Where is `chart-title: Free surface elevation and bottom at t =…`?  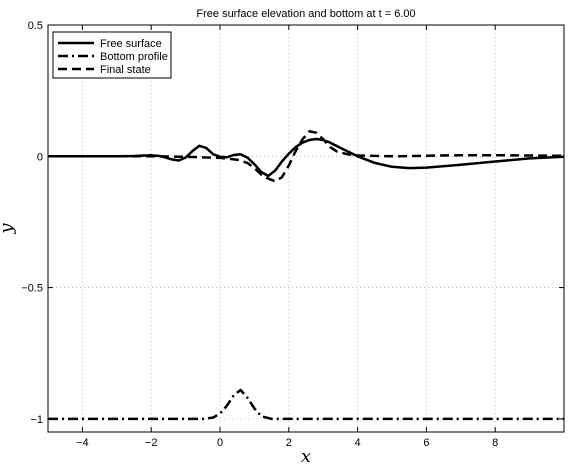 chart-title: Free surface elevation and bottom at t =… is located at coordinates (305, 14).